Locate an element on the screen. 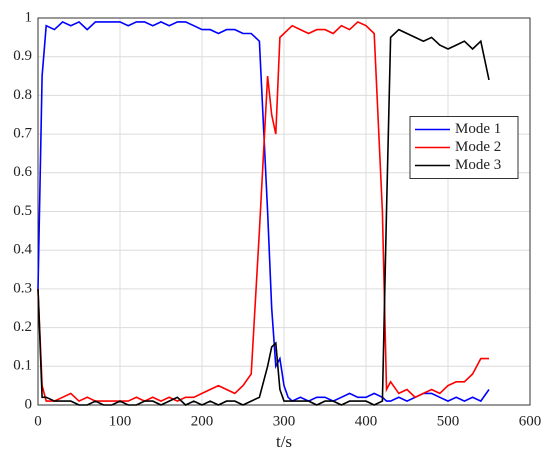  y-tick-label: 0.3 is located at coordinates (22, 288).